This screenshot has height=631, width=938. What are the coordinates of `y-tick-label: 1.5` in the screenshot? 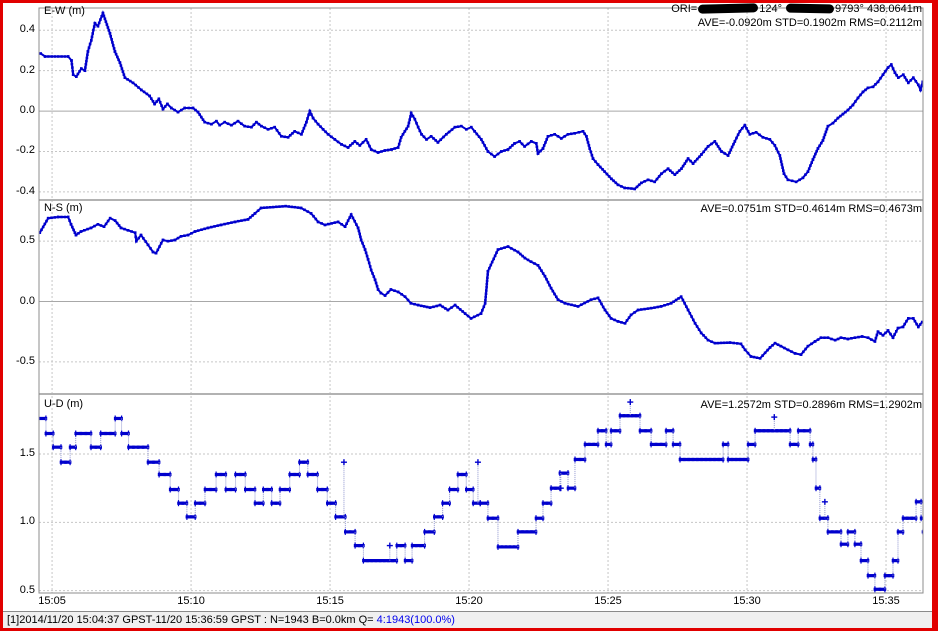 It's located at (27, 453).